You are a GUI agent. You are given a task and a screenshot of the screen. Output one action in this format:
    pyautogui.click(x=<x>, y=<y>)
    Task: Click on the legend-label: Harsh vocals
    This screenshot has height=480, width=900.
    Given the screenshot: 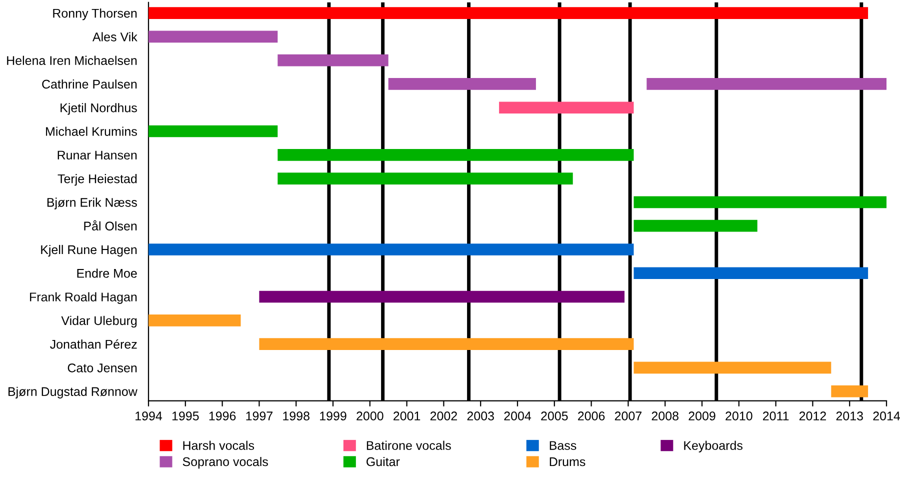 What is the action you would take?
    pyautogui.click(x=218, y=445)
    